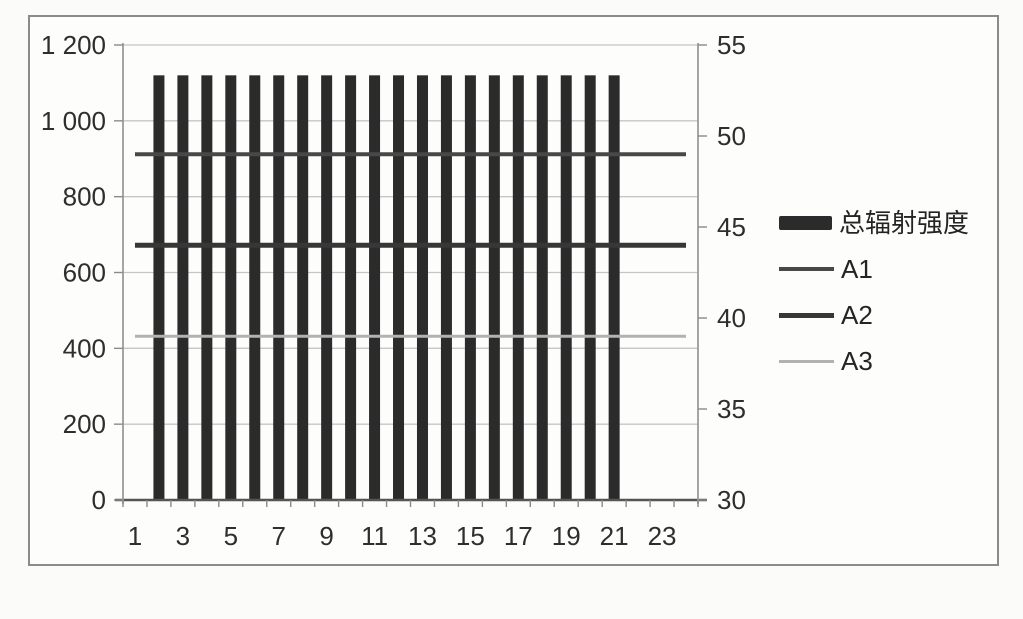  I want to click on legend-label: A3, so click(857, 361).